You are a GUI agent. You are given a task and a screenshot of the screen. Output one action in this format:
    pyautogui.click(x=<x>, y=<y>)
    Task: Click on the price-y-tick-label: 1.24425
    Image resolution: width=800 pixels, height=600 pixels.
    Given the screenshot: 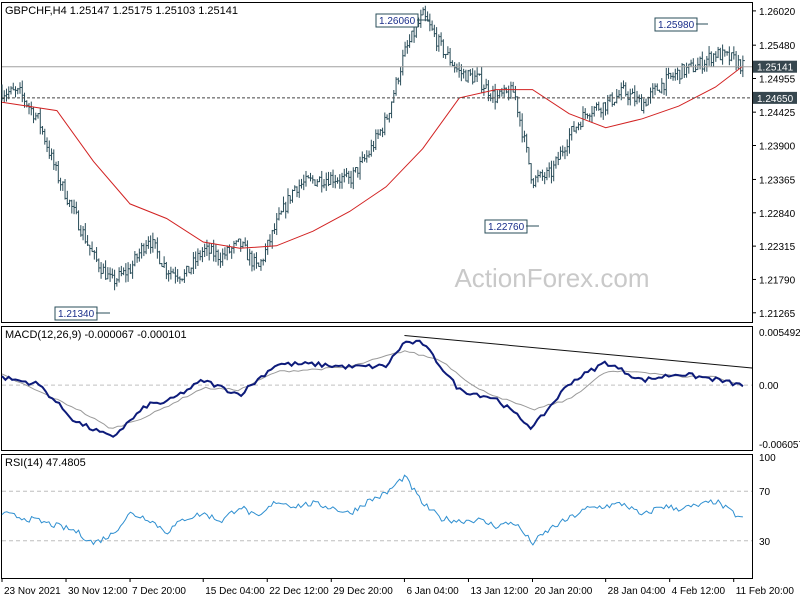 What is the action you would take?
    pyautogui.click(x=777, y=113)
    